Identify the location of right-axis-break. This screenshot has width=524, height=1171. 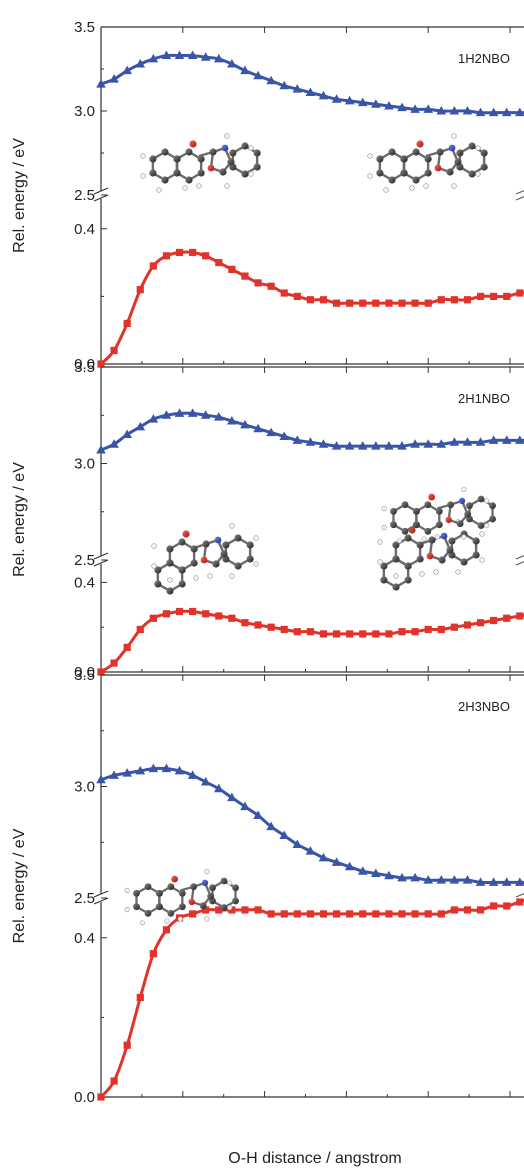
(519, 560).